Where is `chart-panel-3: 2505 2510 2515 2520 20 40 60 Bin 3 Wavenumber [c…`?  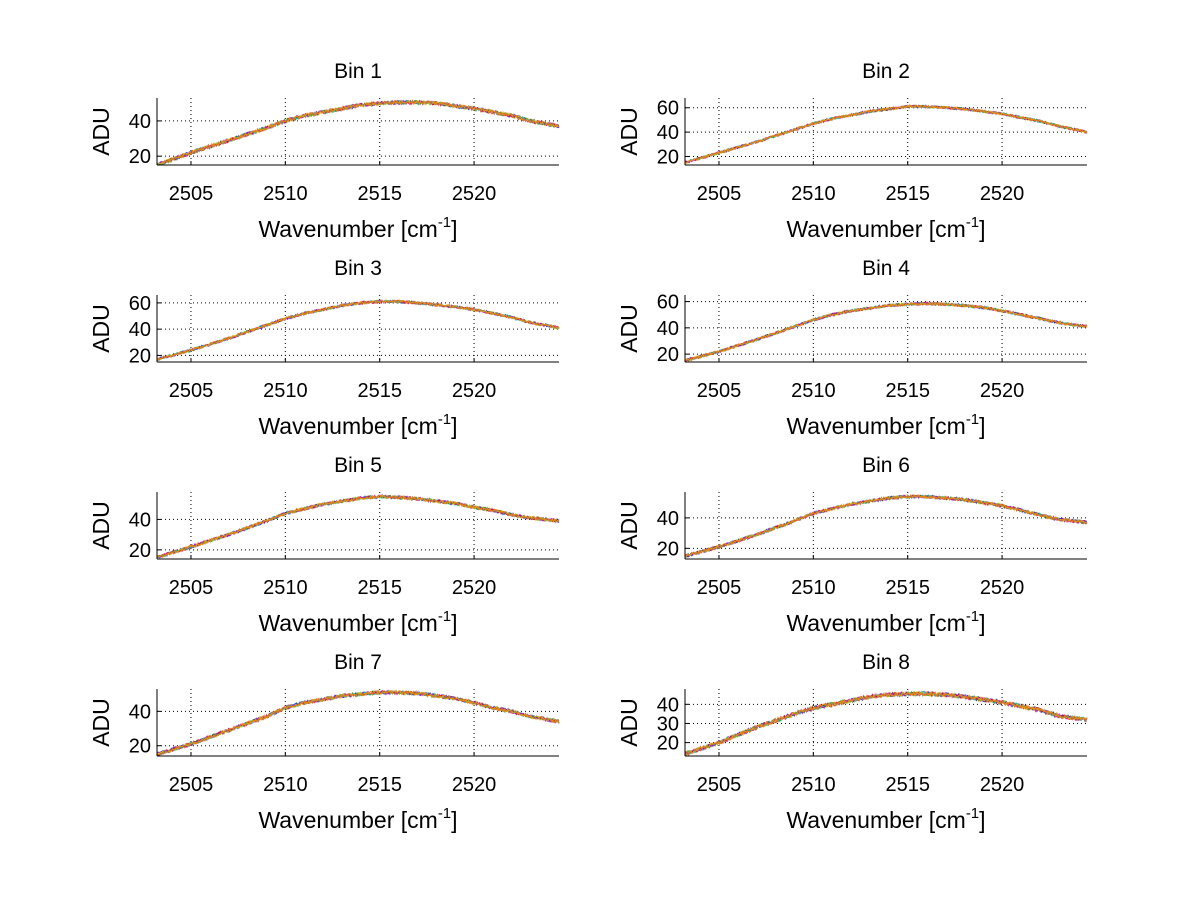 chart-panel-3: 2505 2510 2515 2520 20 40 60 Bin 3 Wavenumber [c… is located at coordinates (324, 348).